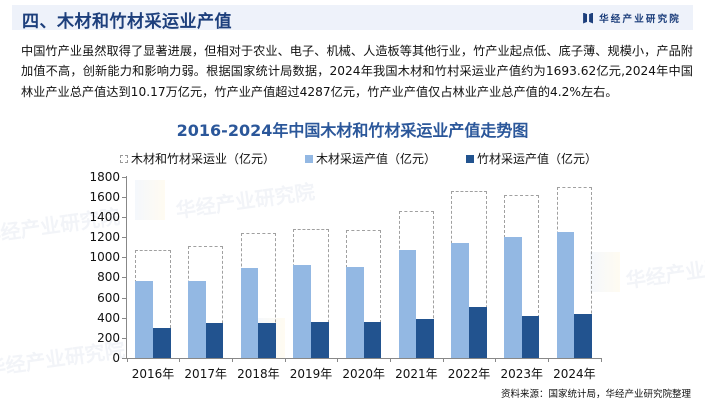 The height and width of the screenshot is (400, 705). What do you see at coordinates (521, 374) in the screenshot?
I see `x-tick-label: 2023年` at bounding box center [521, 374].